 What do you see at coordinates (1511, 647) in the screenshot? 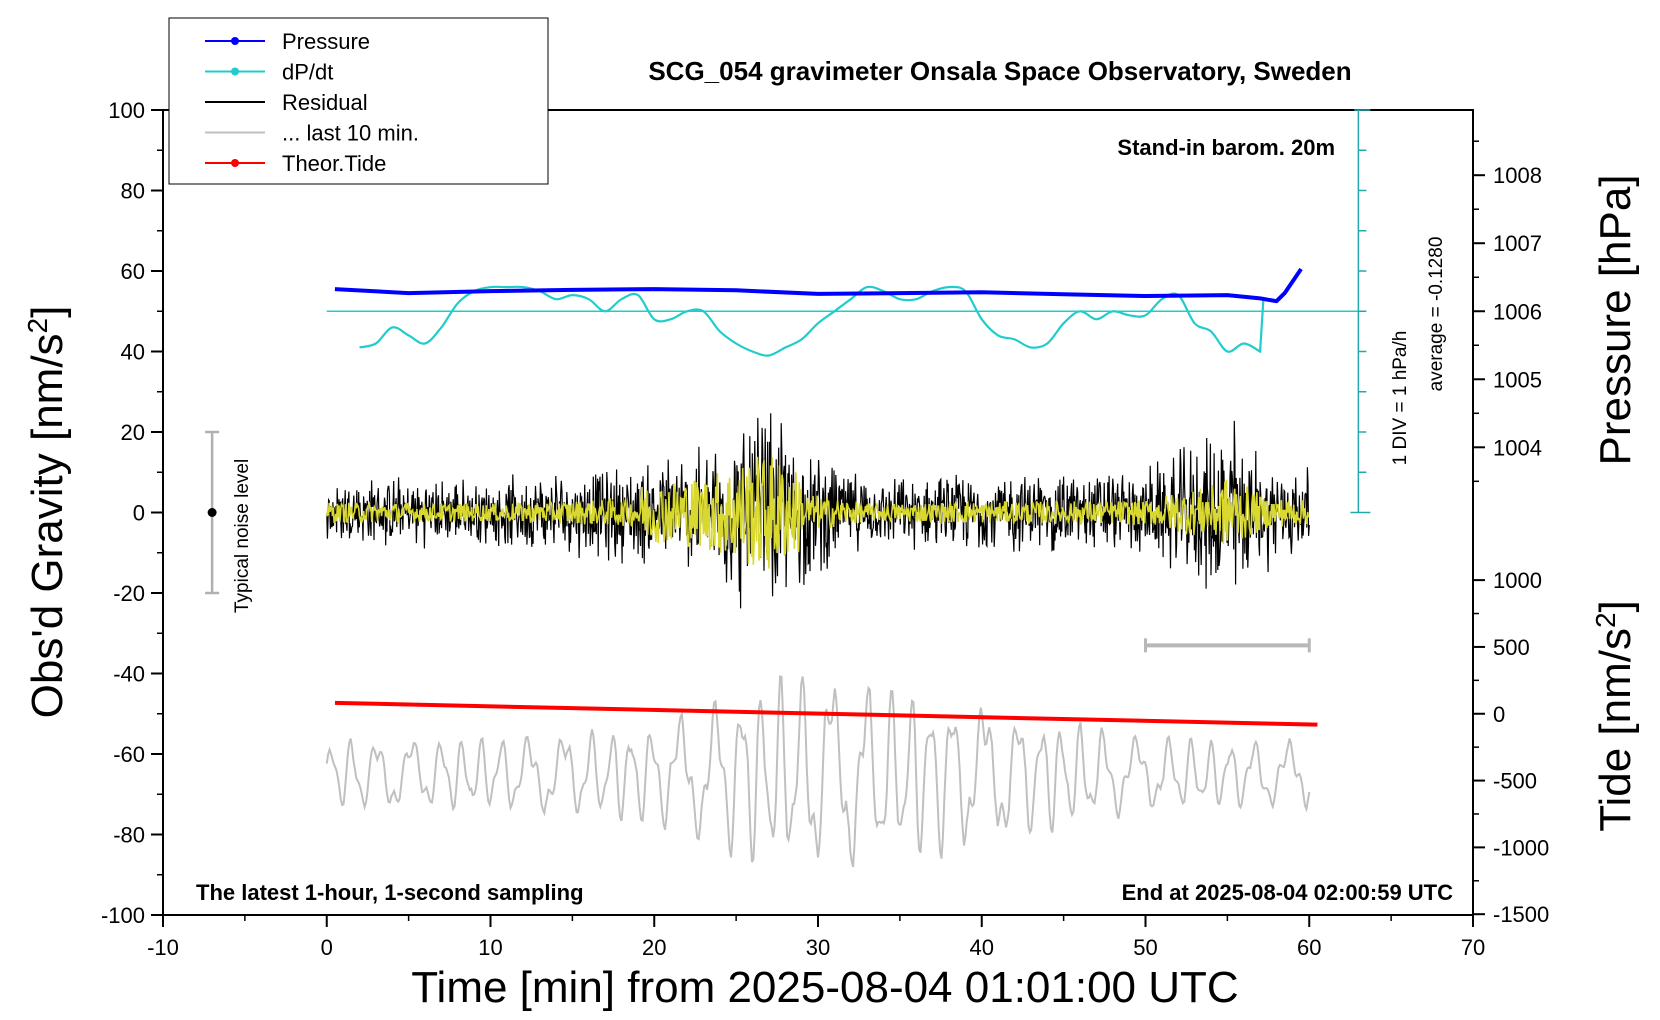
I see `tide-tick-label: 500` at bounding box center [1511, 647].